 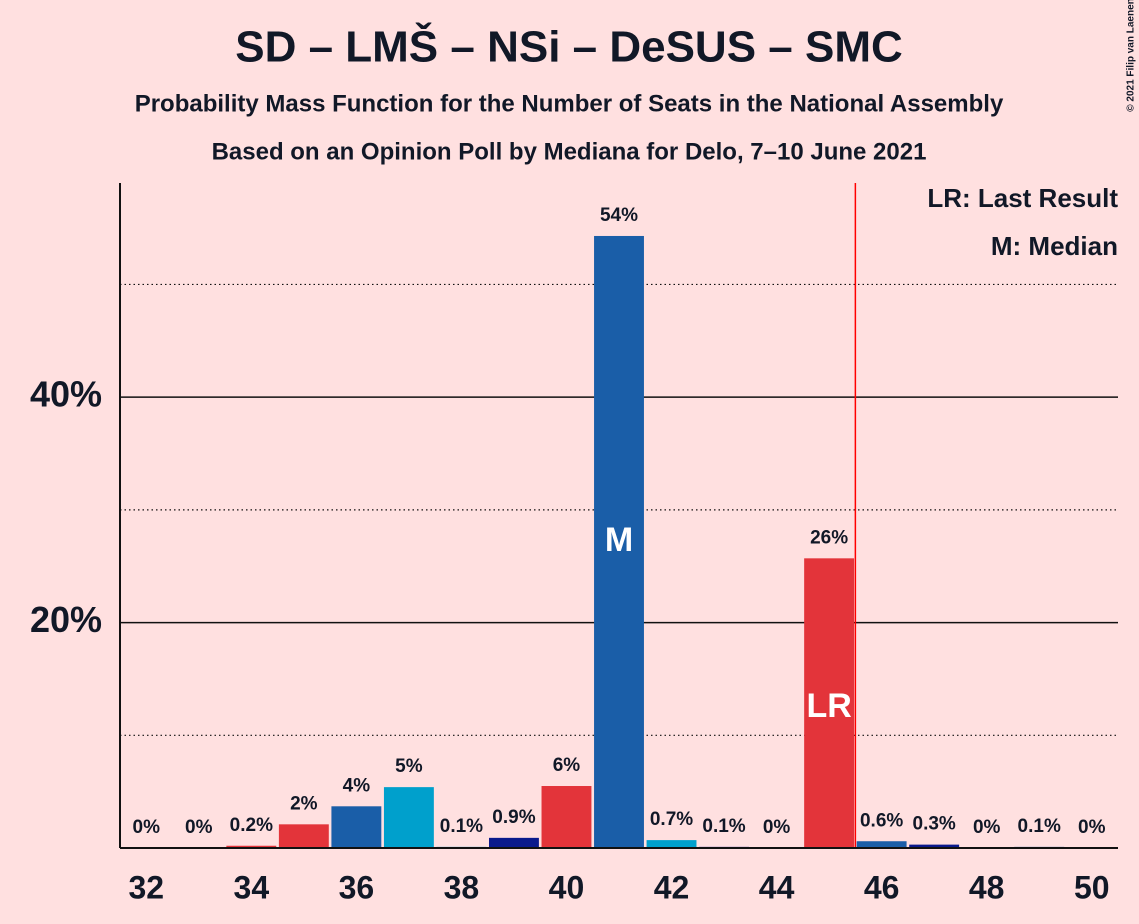 What do you see at coordinates (881, 820) in the screenshot?
I see `data-label: 0.6%` at bounding box center [881, 820].